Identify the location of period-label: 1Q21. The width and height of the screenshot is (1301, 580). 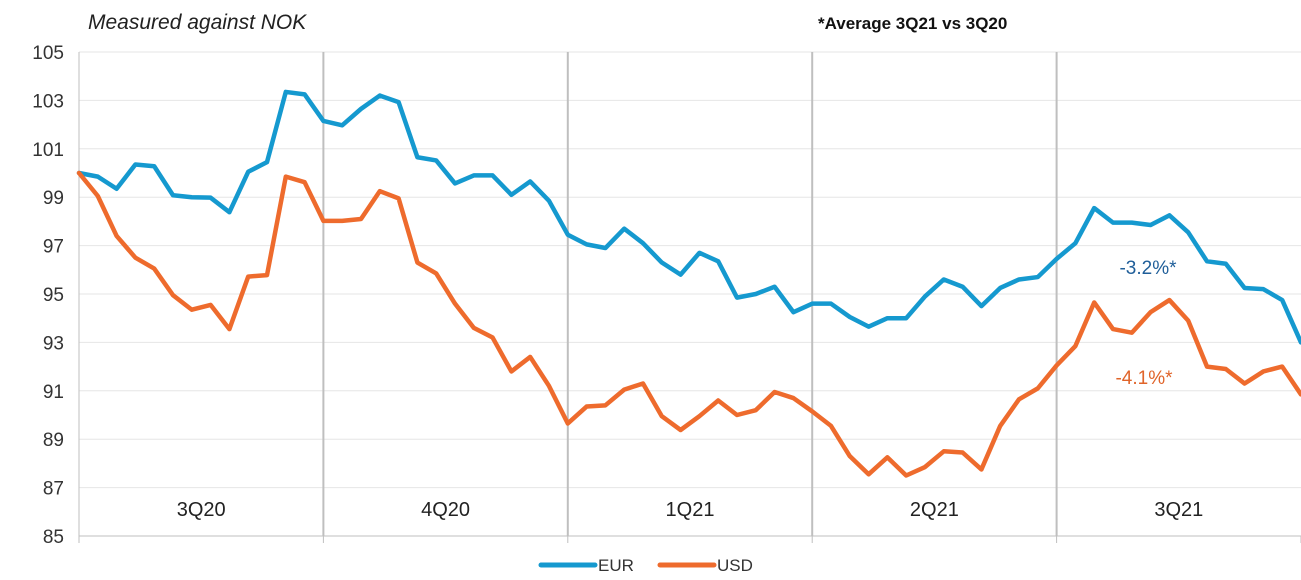
(690, 510).